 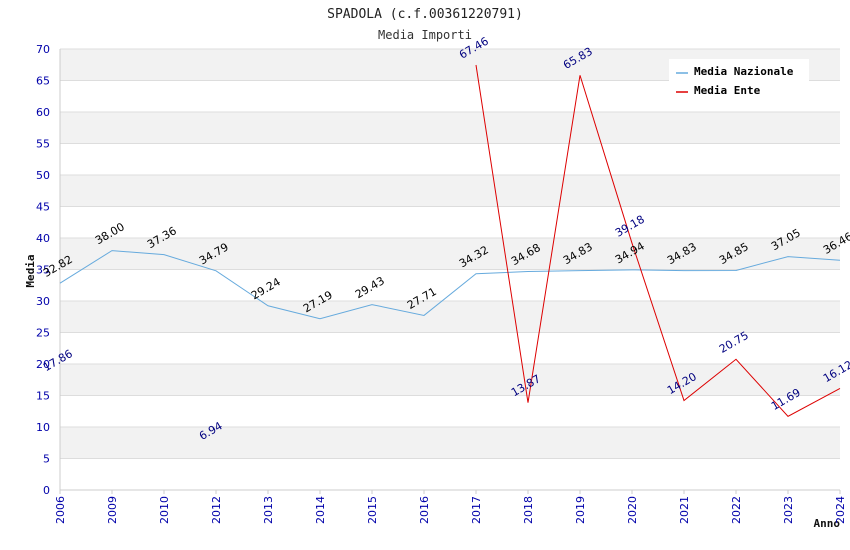 I want to click on legend: Media Nazionale Media Ente, so click(x=739, y=80).